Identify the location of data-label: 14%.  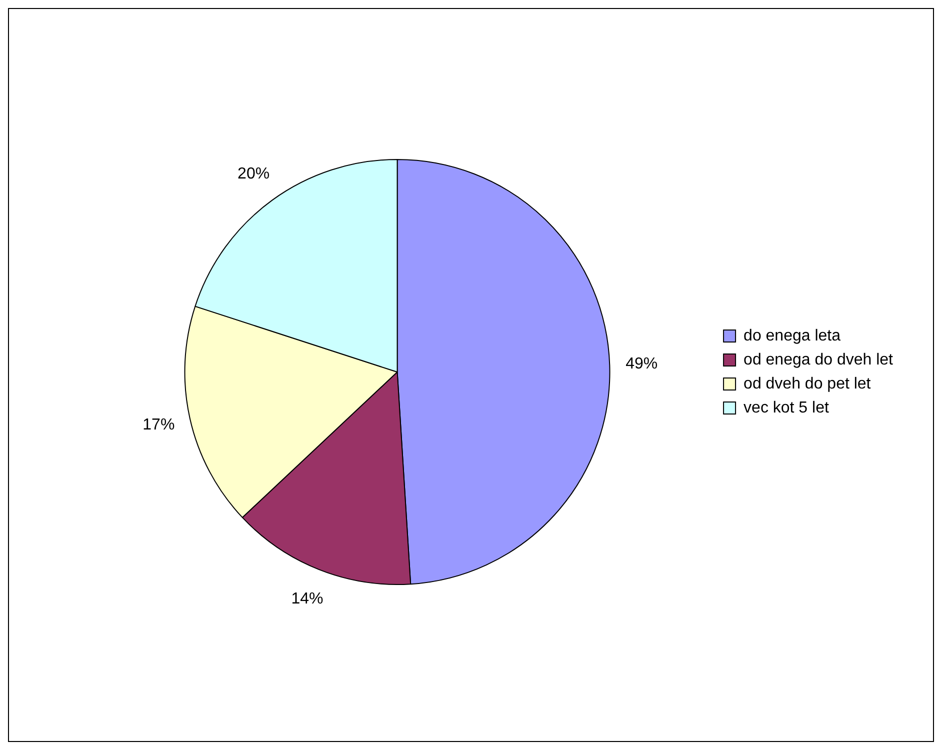
(307, 599).